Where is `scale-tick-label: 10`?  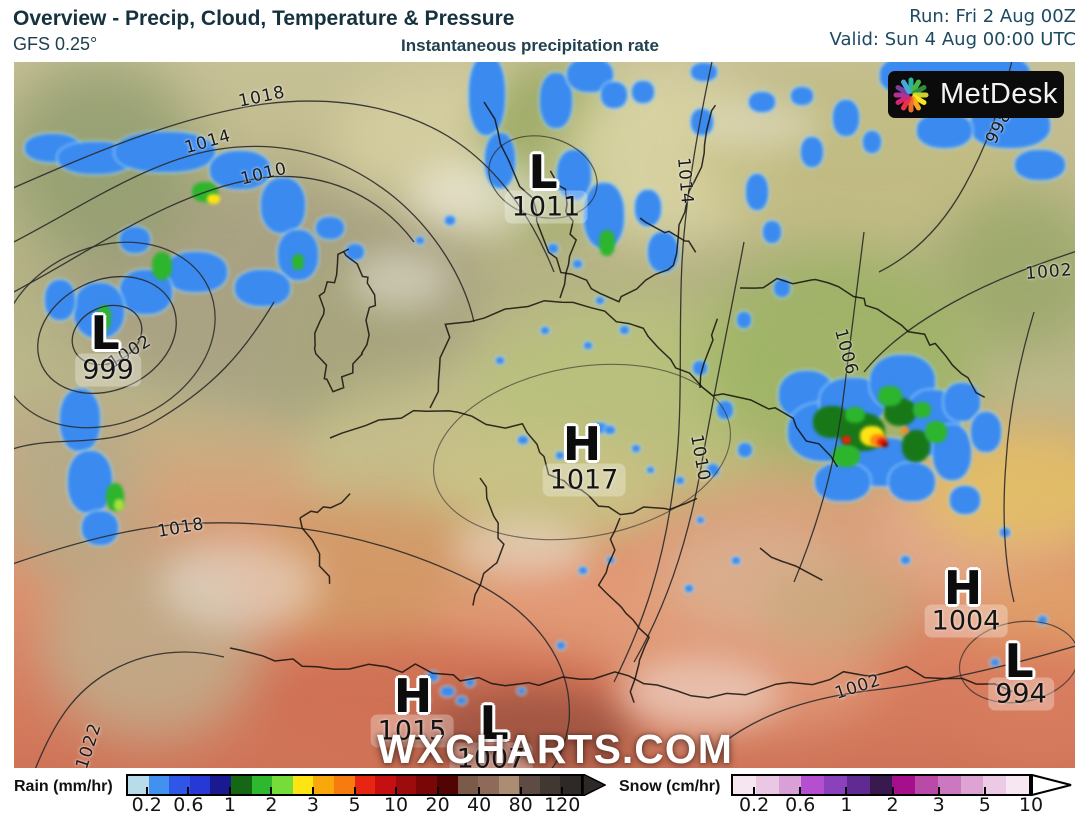
scale-tick-label: 10 is located at coordinates (1031, 805).